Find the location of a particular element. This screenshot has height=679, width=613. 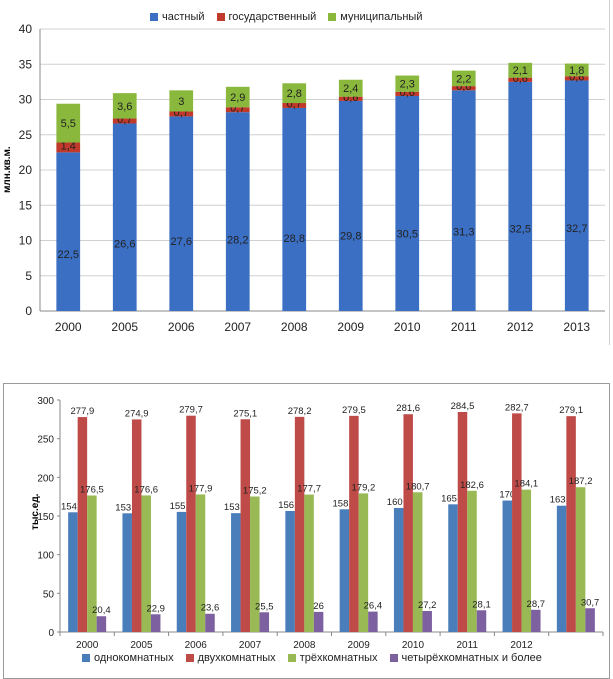

data-label: 281,6 is located at coordinates (408, 408).